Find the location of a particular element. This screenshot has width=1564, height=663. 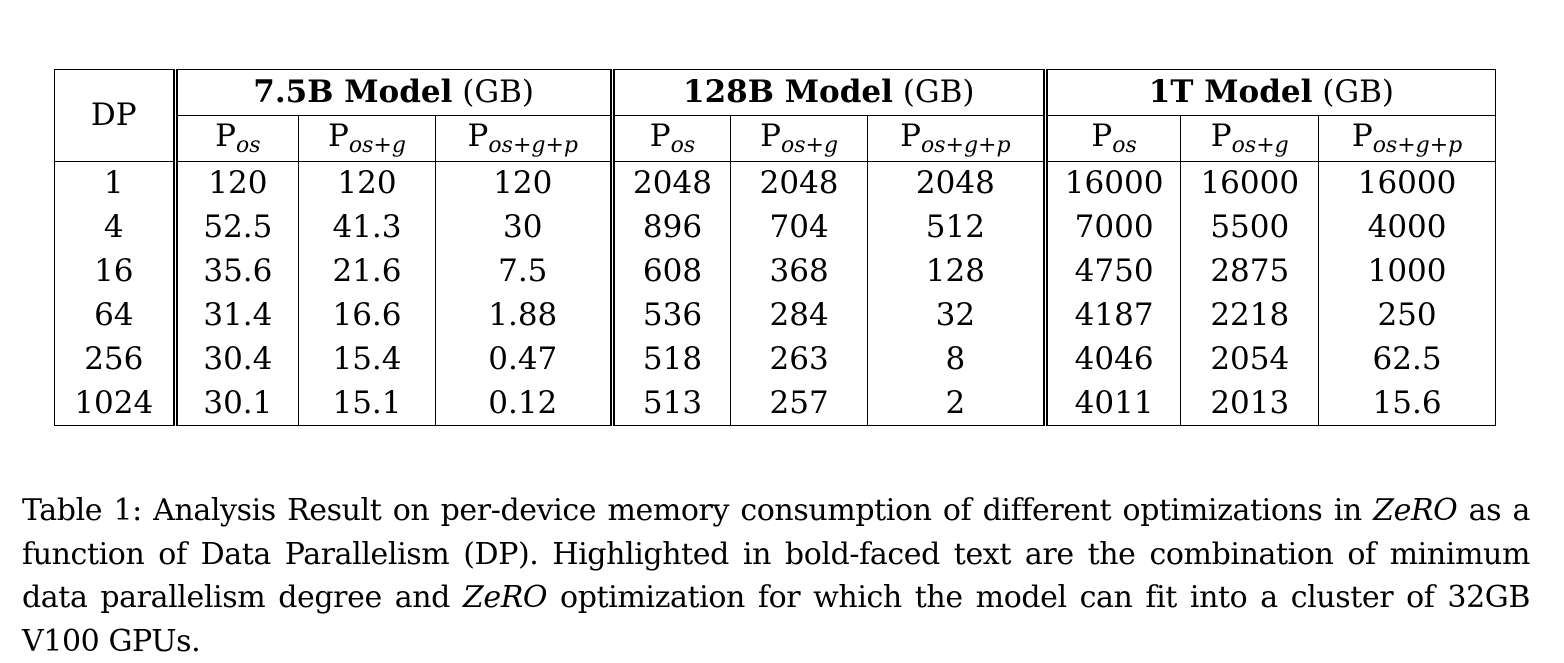

group-header-1t: 1T Model (GB) is located at coordinates (1270, 92).